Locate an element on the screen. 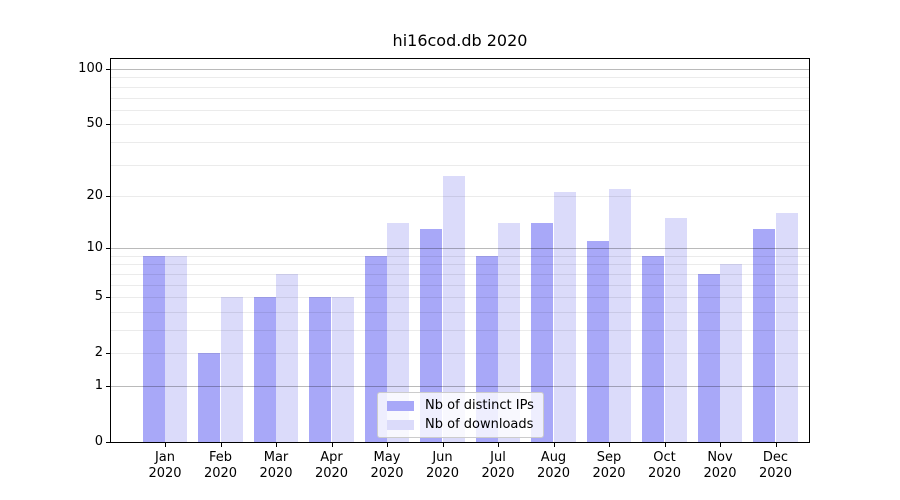 This screenshot has width=900, height=500. bar-downloads-may is located at coordinates (398, 332).